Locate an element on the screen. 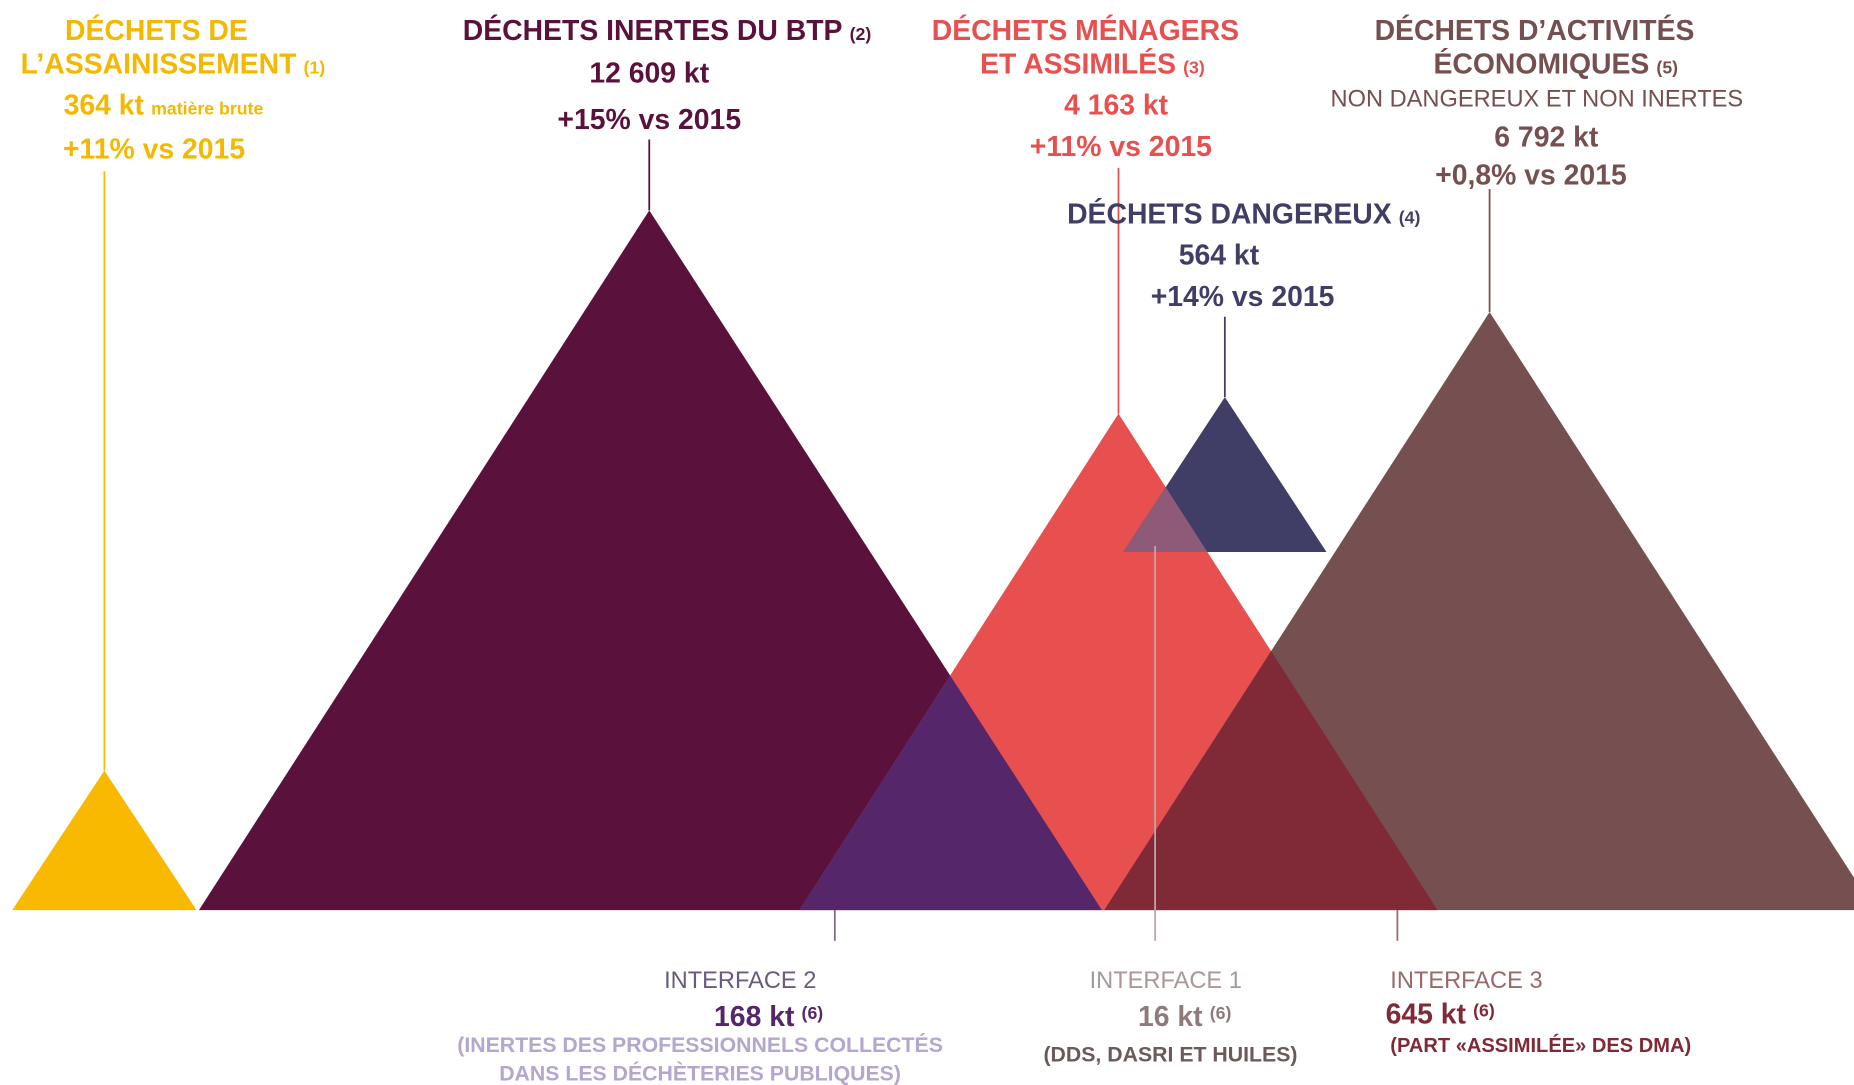  group-title: DÉCHETS D’ACTIVITÉS is located at coordinates (1535, 31).